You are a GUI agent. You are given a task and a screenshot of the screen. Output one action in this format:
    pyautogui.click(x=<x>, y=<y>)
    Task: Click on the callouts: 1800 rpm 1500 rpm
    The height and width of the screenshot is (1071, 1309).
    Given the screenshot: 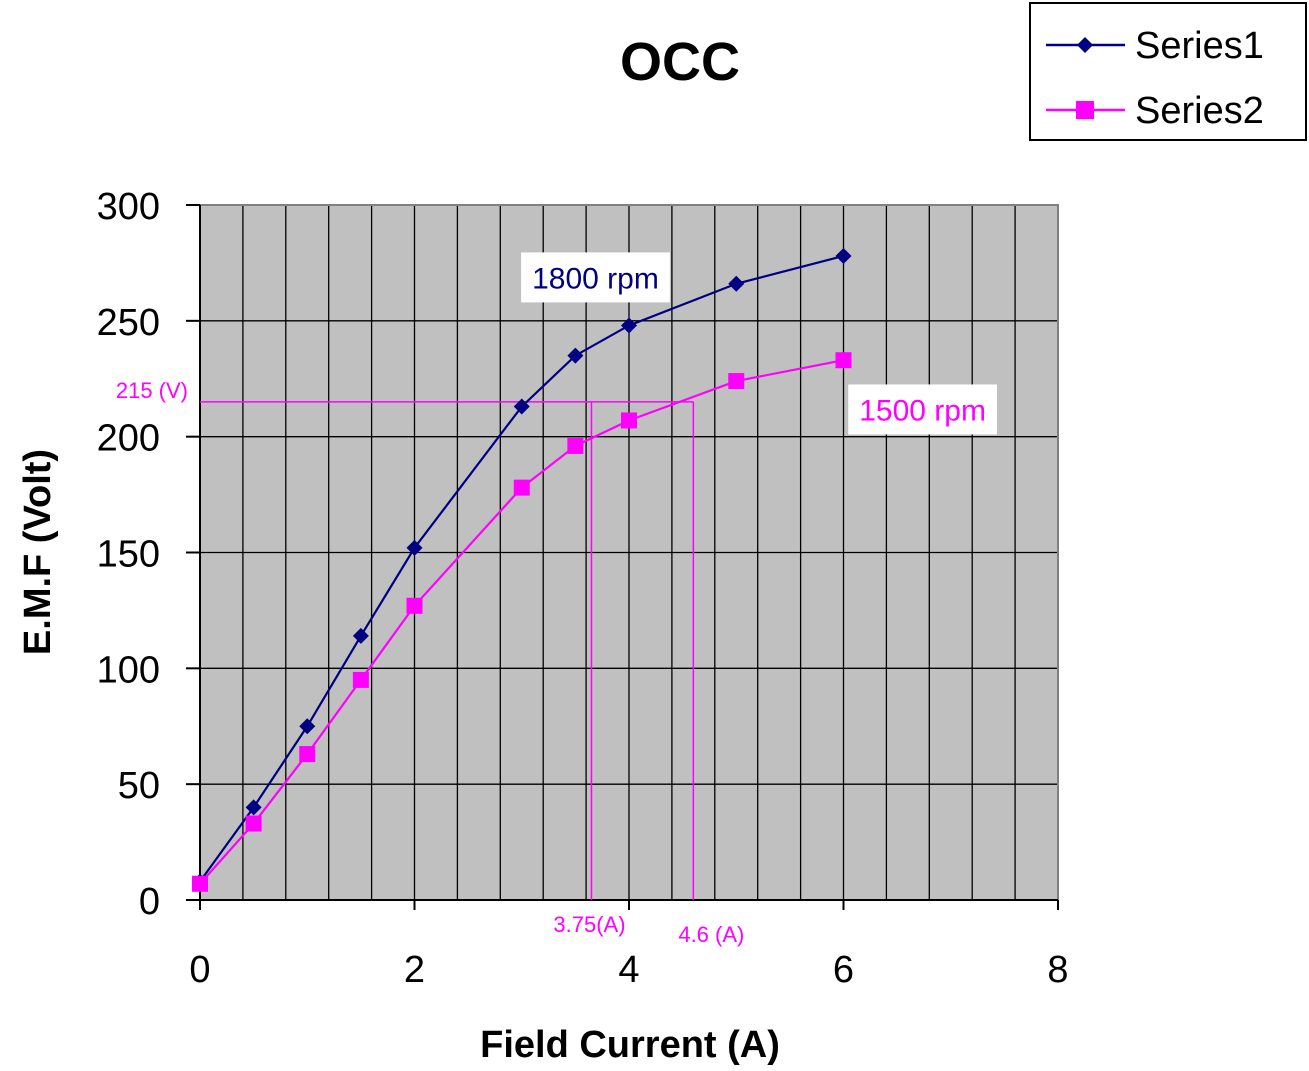 What is the action you would take?
    pyautogui.click(x=759, y=343)
    